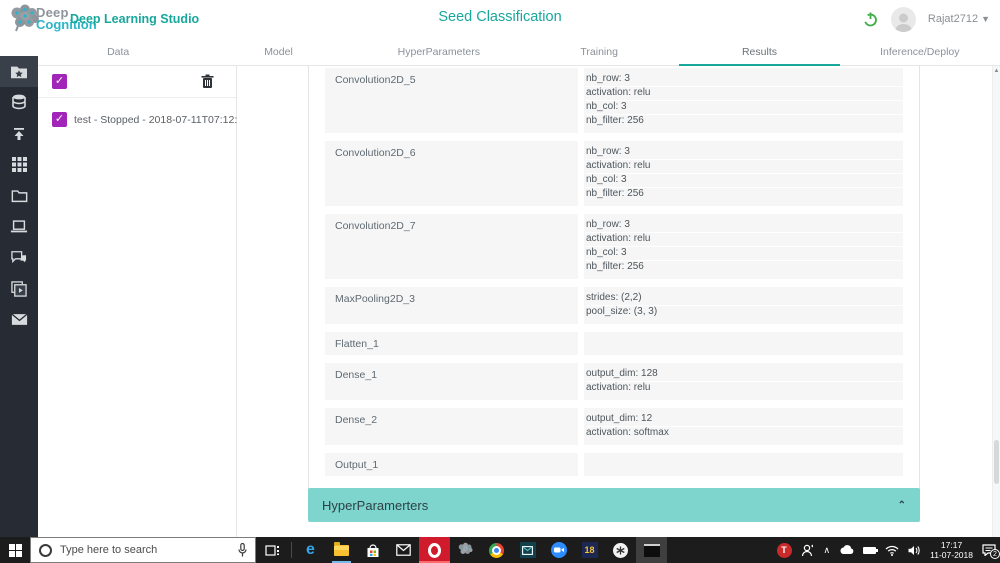 The image size is (1000, 563). I want to click on microphone-icon, so click(242, 550).